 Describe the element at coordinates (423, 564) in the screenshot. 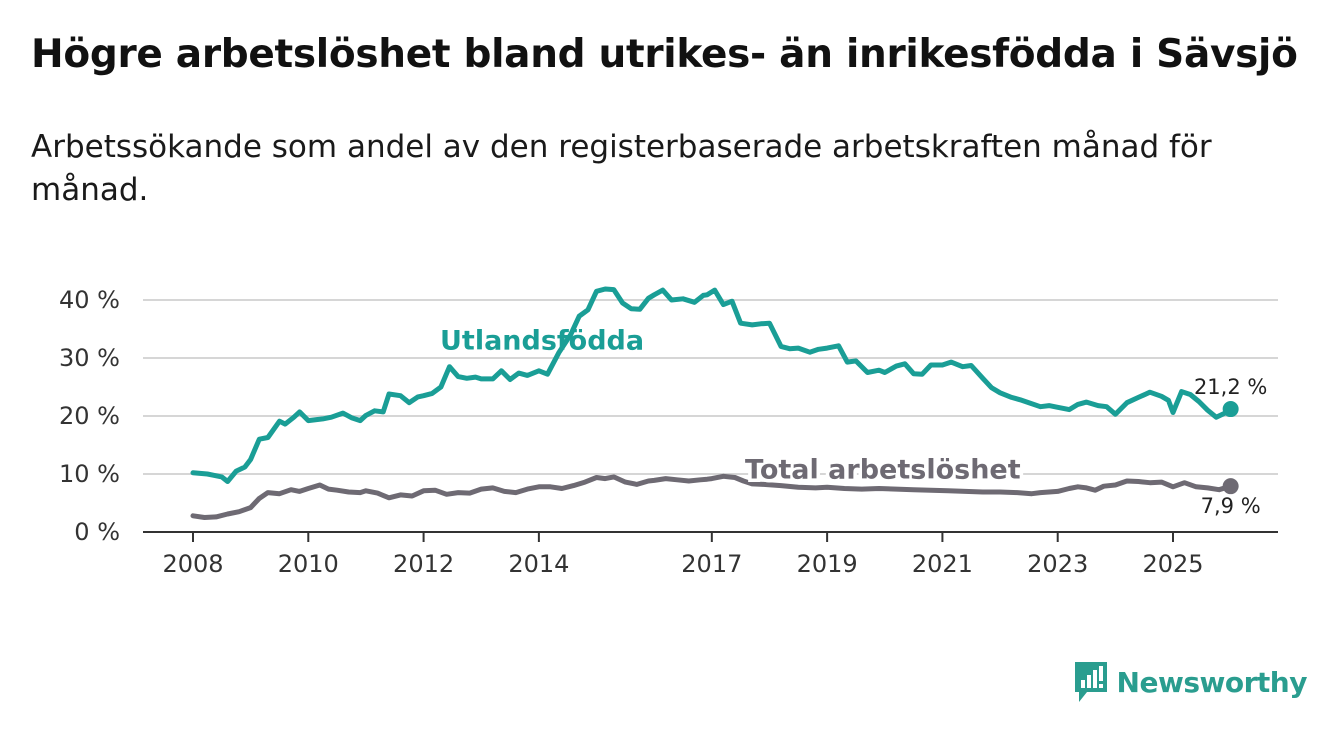

I see `x-tick-label: 2012` at that location.